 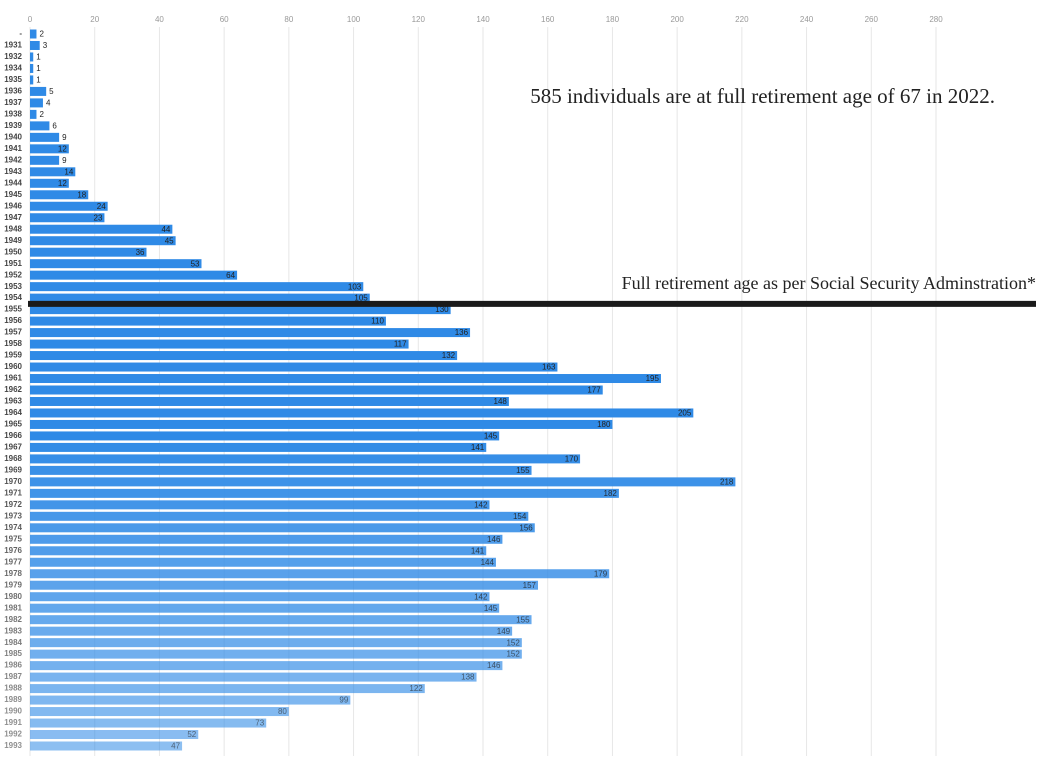 What do you see at coordinates (13, 263) in the screenshot?
I see `y-tick-label: 1951` at bounding box center [13, 263].